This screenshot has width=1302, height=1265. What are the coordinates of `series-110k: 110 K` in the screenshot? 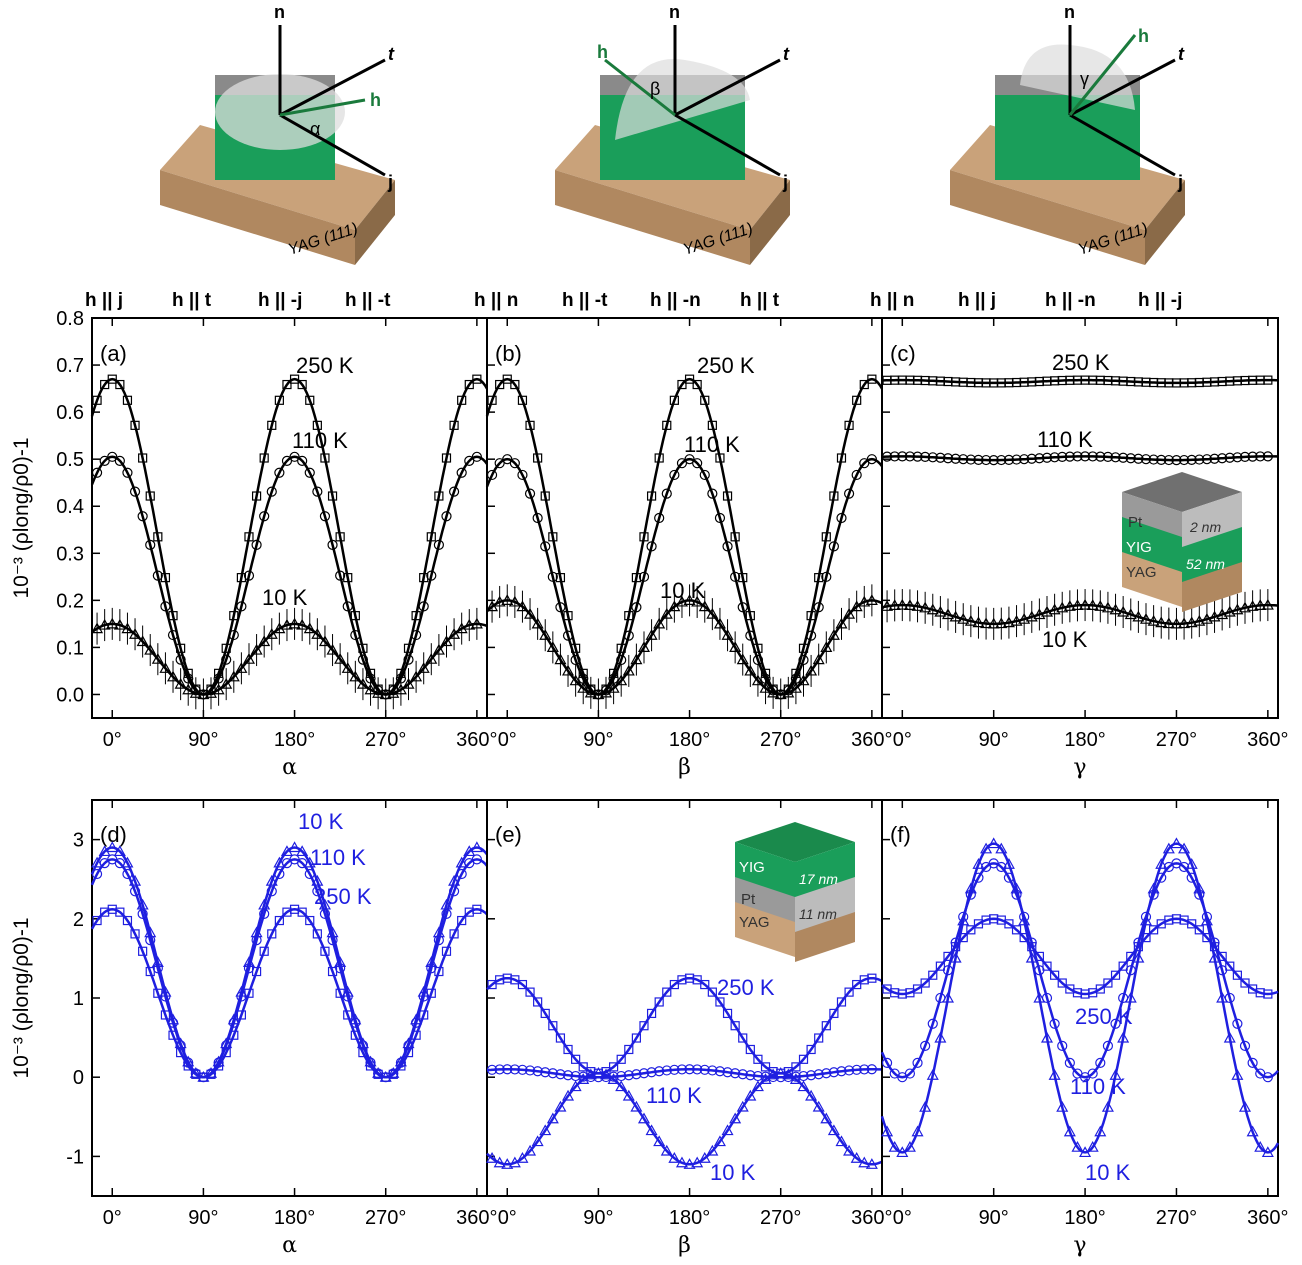 It's located at (1080, 446).